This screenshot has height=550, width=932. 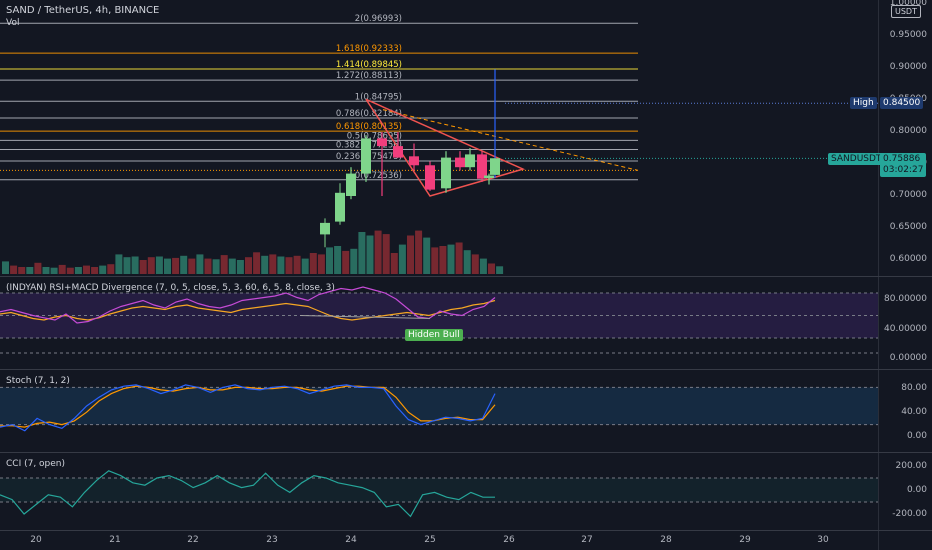 What do you see at coordinates (908, 259) in the screenshot?
I see `price-tick: 0.60000` at bounding box center [908, 259].